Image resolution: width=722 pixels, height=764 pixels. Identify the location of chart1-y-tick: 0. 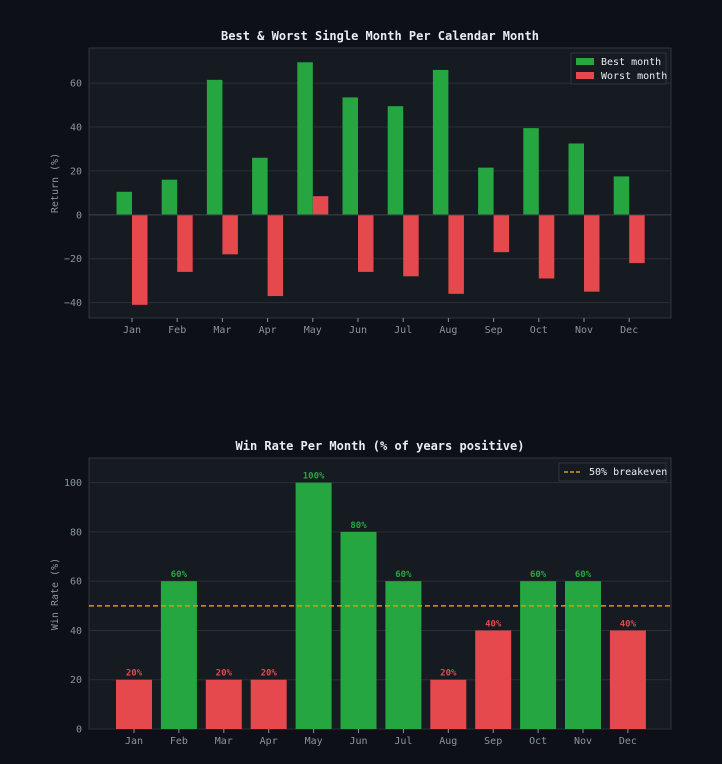
(79, 215).